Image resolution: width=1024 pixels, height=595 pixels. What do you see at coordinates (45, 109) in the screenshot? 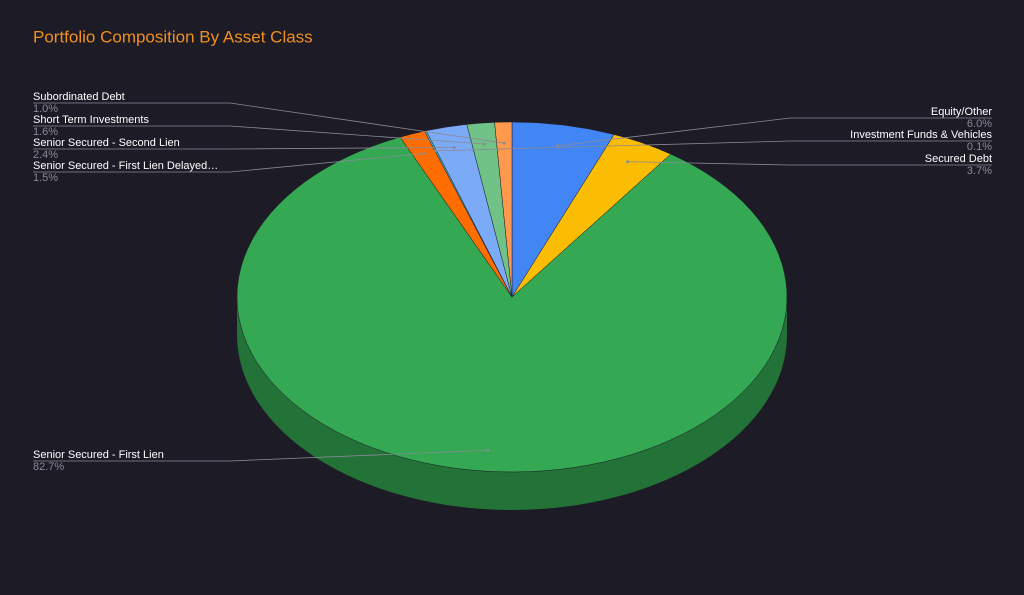
I see `label-value: 1.0%` at bounding box center [45, 109].